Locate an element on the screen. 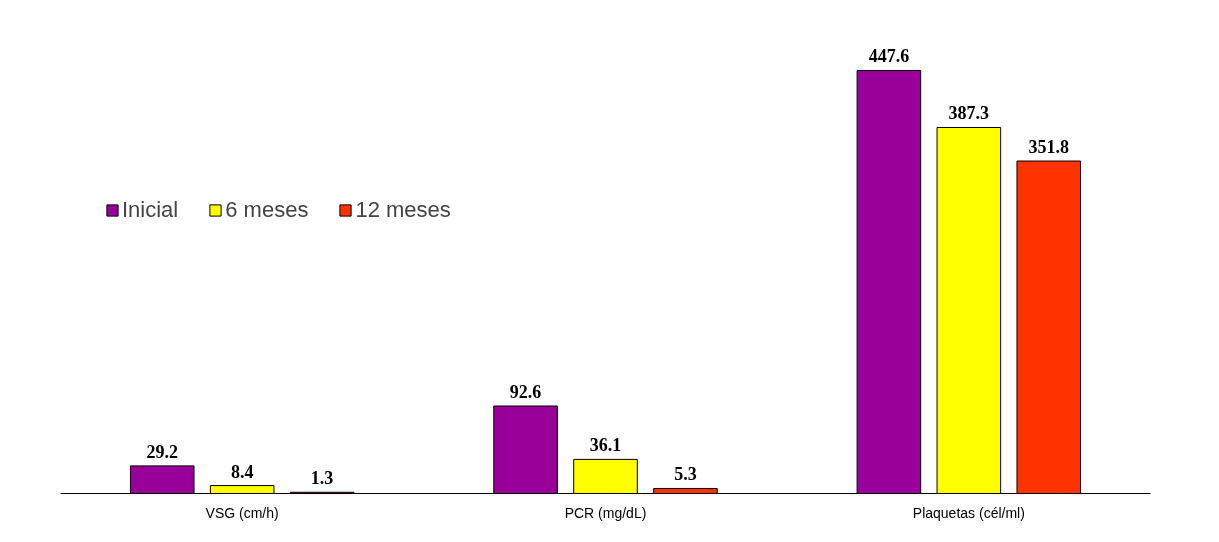 The image size is (1219, 542). x-tick-label: PCR (mg/dL) is located at coordinates (605, 512).